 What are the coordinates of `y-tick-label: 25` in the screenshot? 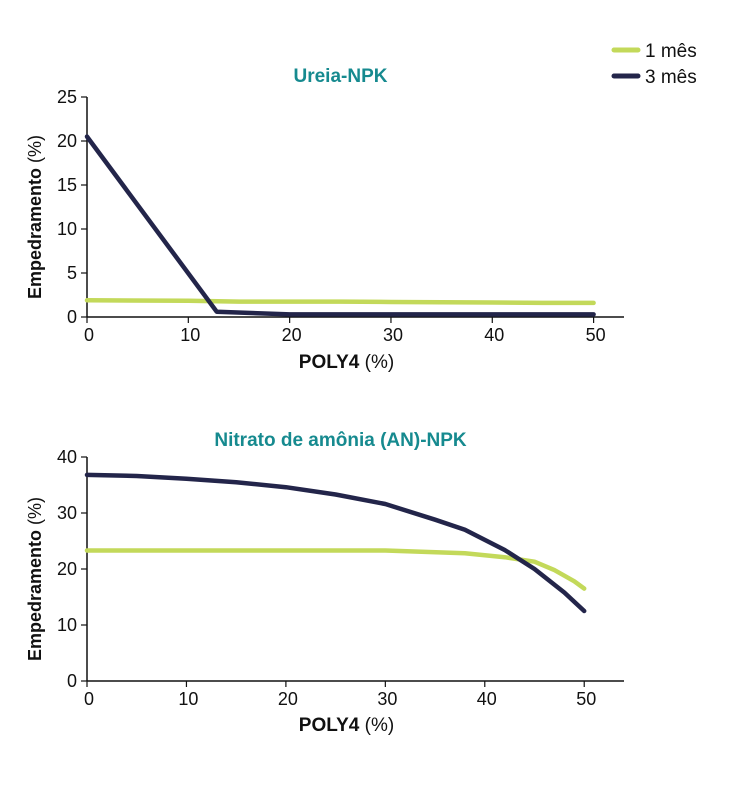 It's located at (67, 97).